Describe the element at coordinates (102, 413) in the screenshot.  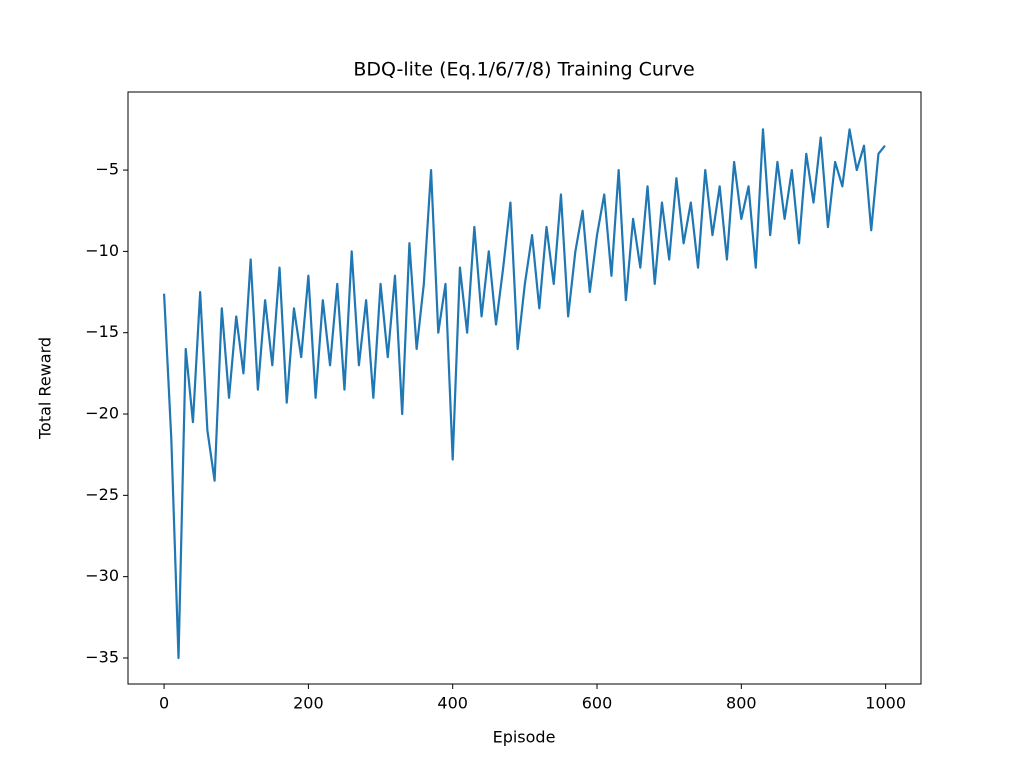
I see `y-tick-label: −20` at that location.